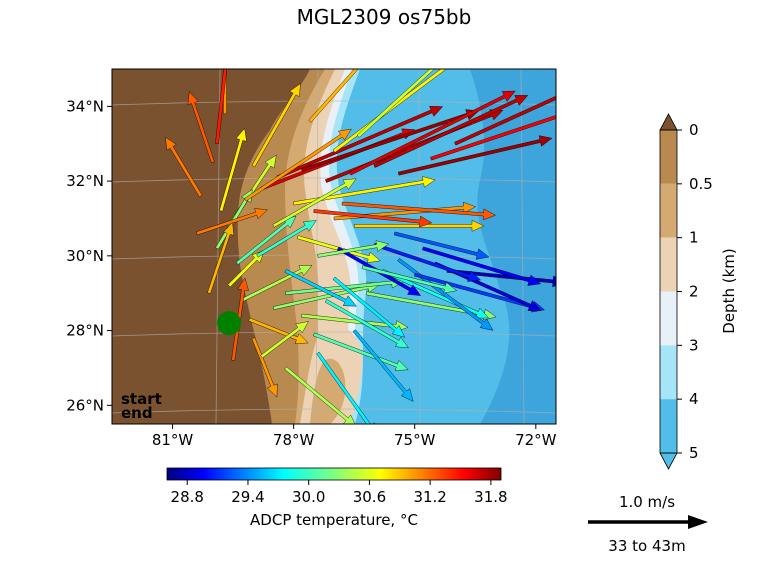 The height and width of the screenshot is (576, 768). What do you see at coordinates (647, 502) in the screenshot?
I see `reference-speed-label: 1.0 m/s` at bounding box center [647, 502].